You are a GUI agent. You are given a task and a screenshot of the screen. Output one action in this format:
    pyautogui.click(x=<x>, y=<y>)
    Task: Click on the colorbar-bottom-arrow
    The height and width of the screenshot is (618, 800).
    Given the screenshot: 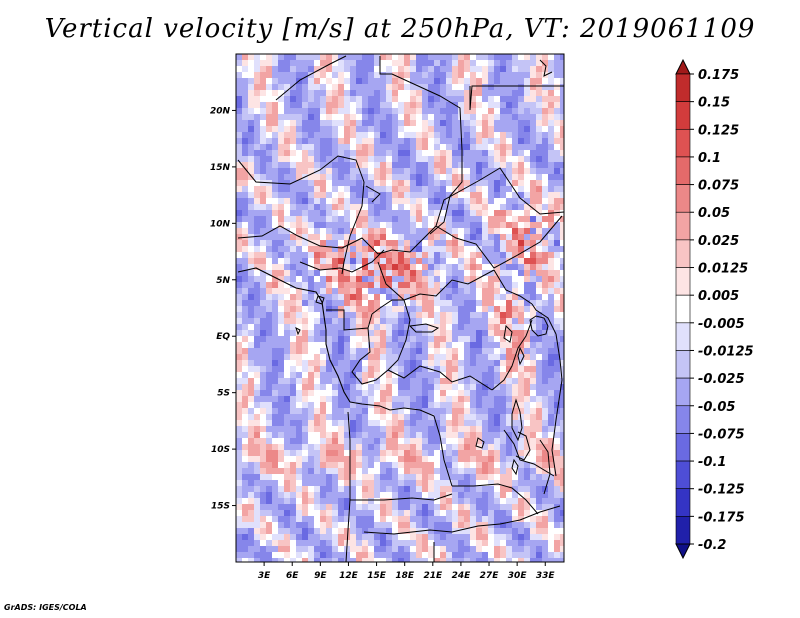 What is the action you would take?
    pyautogui.click(x=683, y=551)
    